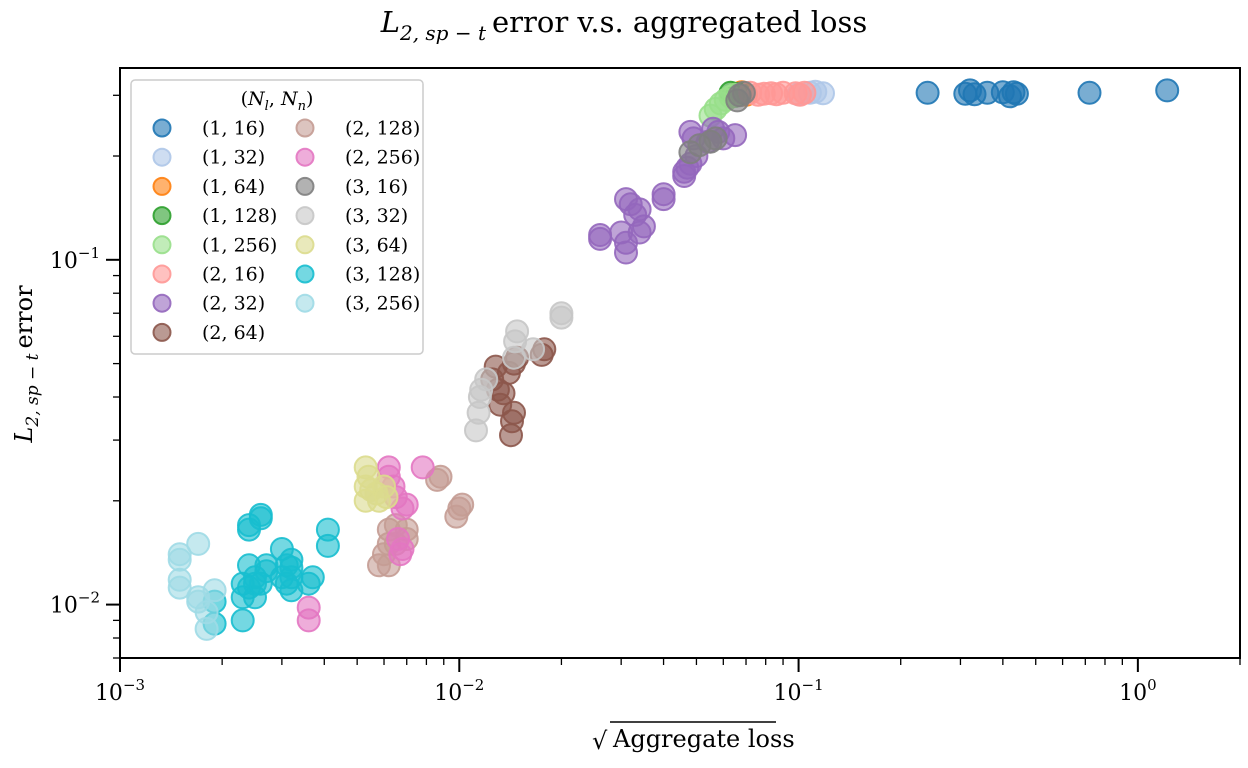  What do you see at coordinates (799, 691) in the screenshot?
I see `x-tick-label: 10⁻¹` at bounding box center [799, 691].